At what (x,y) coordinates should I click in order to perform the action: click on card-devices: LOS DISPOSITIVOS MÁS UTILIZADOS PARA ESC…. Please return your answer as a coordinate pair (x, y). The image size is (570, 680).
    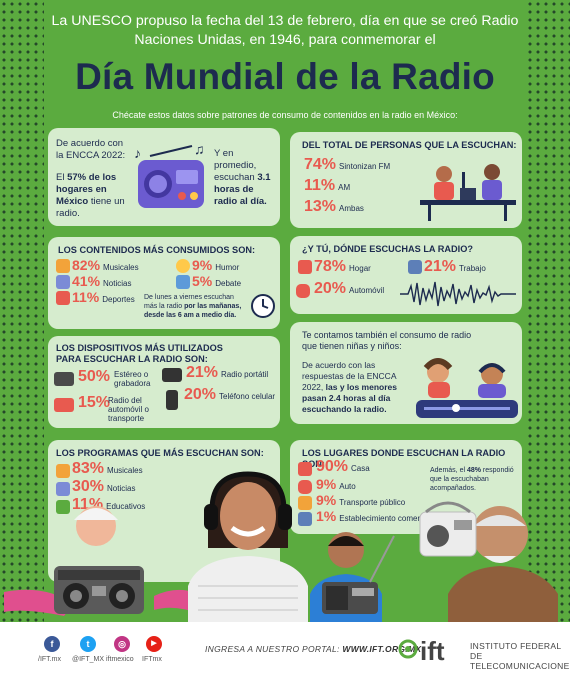
    Looking at the image, I should click on (164, 382).